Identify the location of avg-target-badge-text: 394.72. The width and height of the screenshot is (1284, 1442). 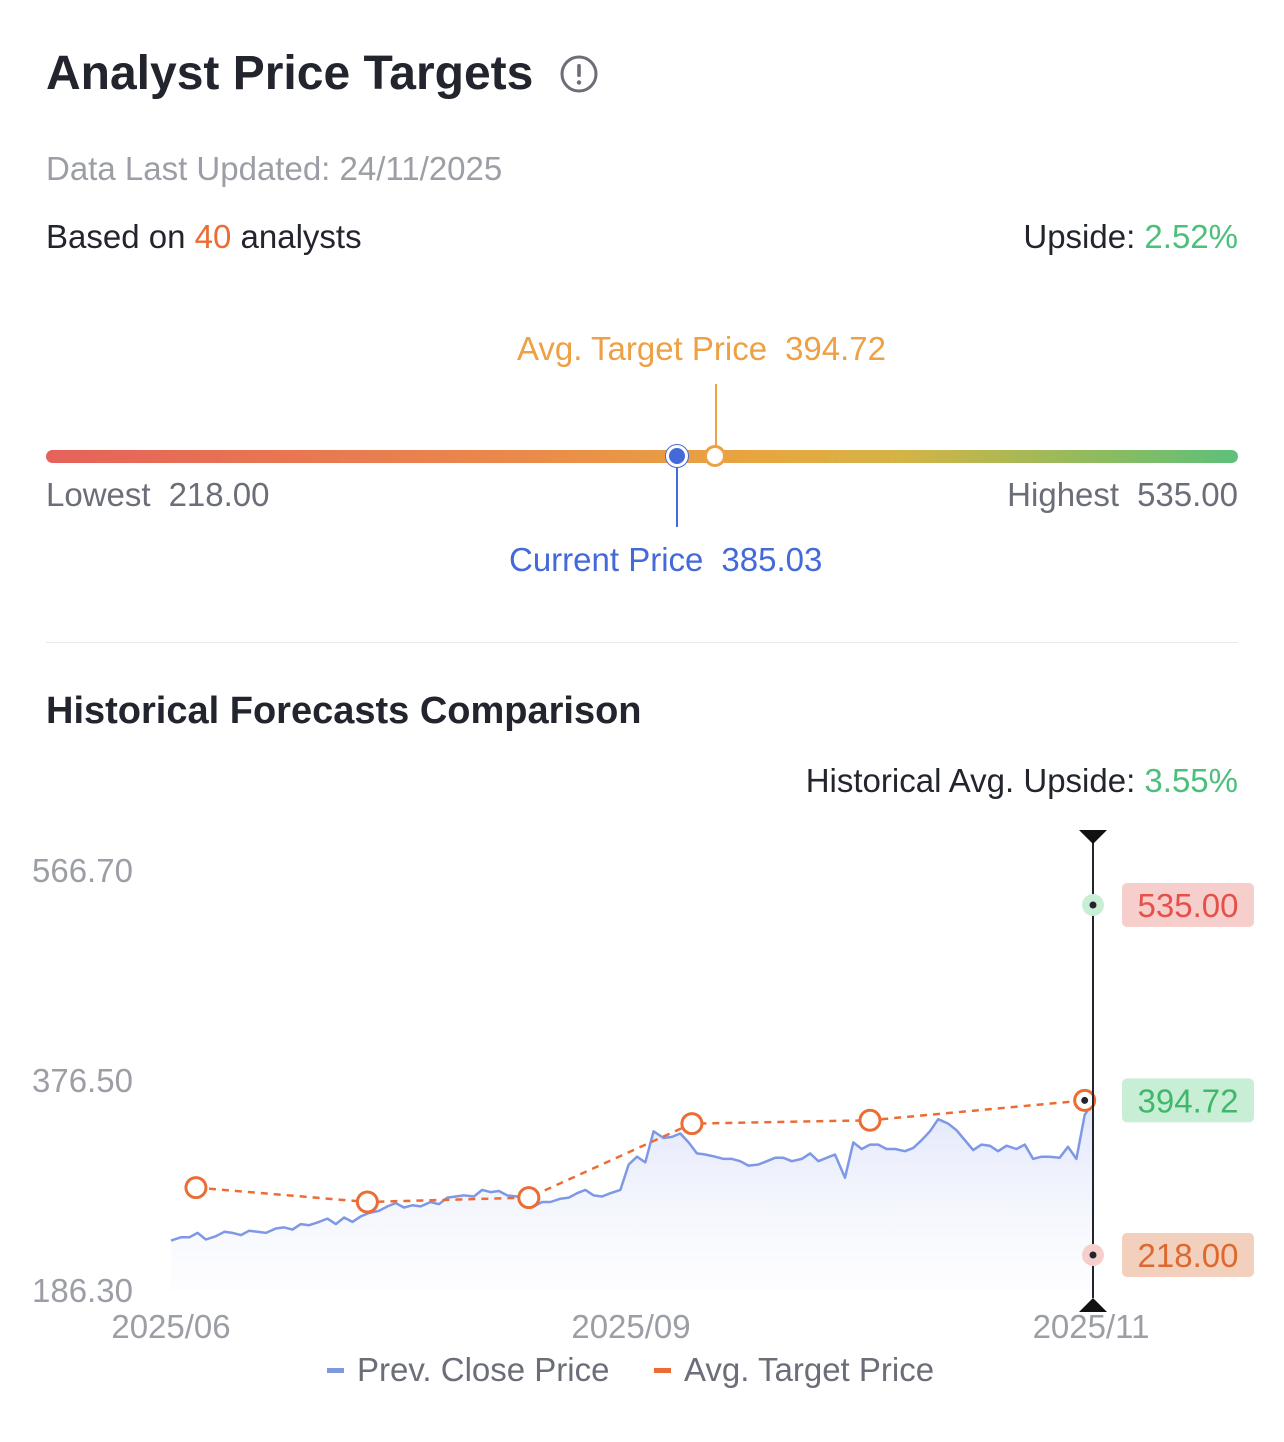
(1188, 1100).